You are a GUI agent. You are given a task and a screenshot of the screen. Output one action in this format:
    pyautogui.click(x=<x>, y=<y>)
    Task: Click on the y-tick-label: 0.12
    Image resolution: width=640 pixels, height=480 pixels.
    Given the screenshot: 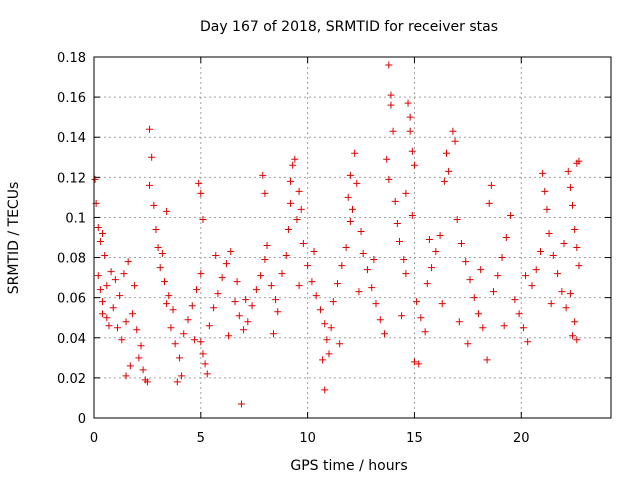 What is the action you would take?
    pyautogui.click(x=71, y=178)
    